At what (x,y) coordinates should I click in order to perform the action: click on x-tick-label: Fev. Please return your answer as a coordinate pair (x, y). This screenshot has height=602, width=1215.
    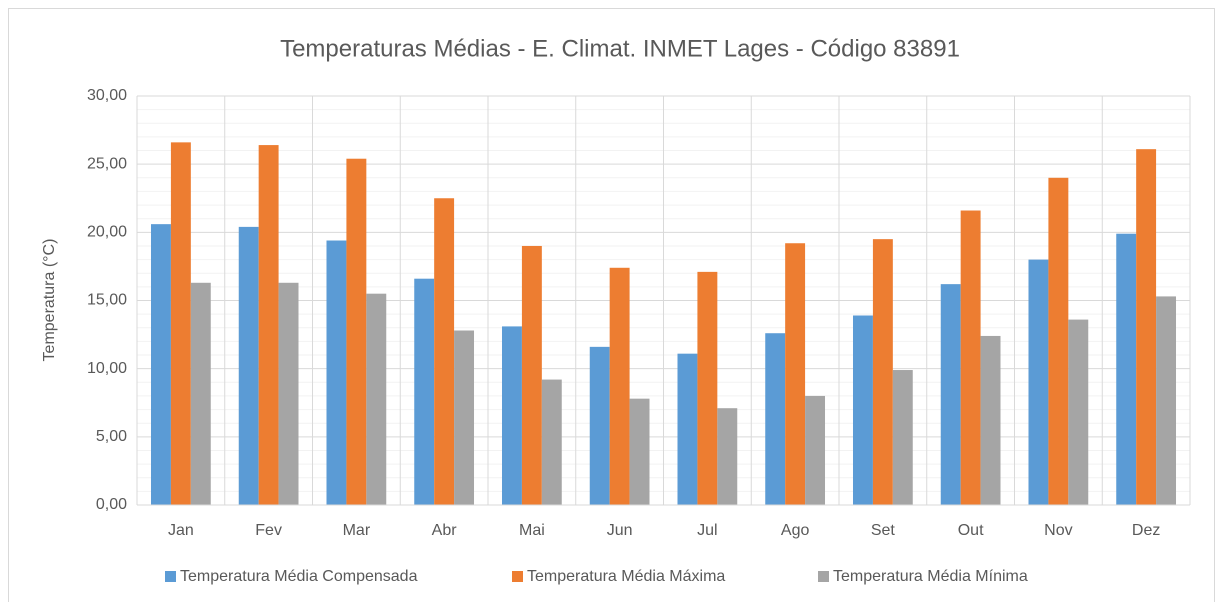
    Looking at the image, I should click on (268, 530).